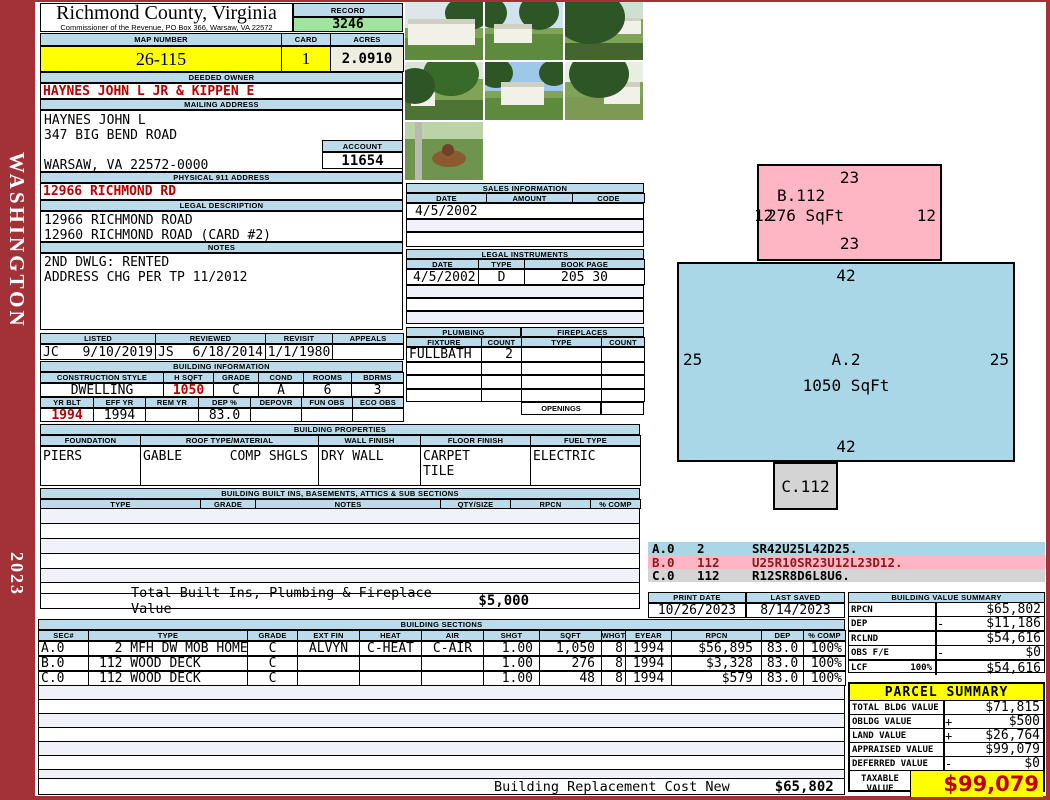  What do you see at coordinates (327, 415) in the screenshot?
I see `funobs-value` at bounding box center [327, 415].